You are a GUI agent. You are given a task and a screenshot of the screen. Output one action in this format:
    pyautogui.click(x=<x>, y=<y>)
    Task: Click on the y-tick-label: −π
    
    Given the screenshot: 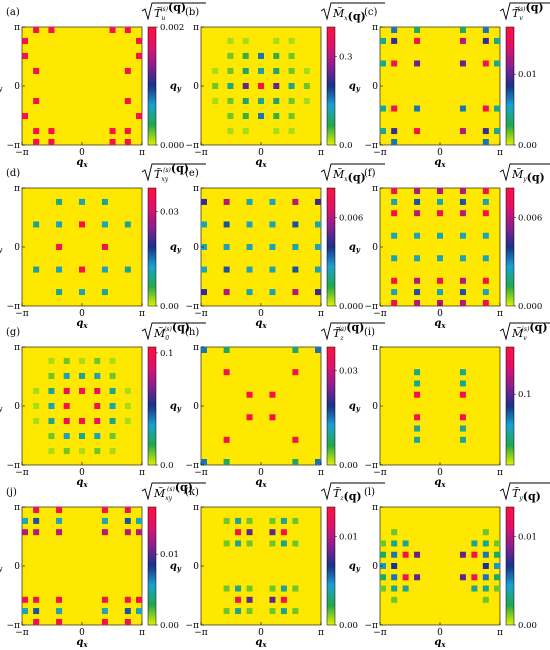 What is the action you would take?
    pyautogui.click(x=193, y=307)
    